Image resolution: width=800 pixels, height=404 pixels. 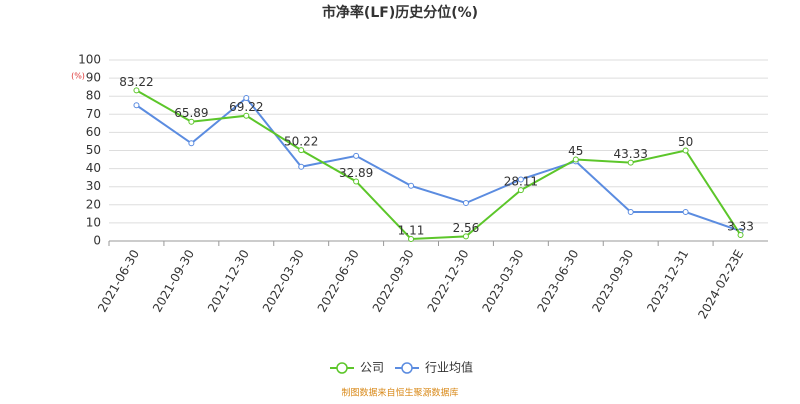 I want to click on x-tick-label: 2022-06-30, so click(x=338, y=280).